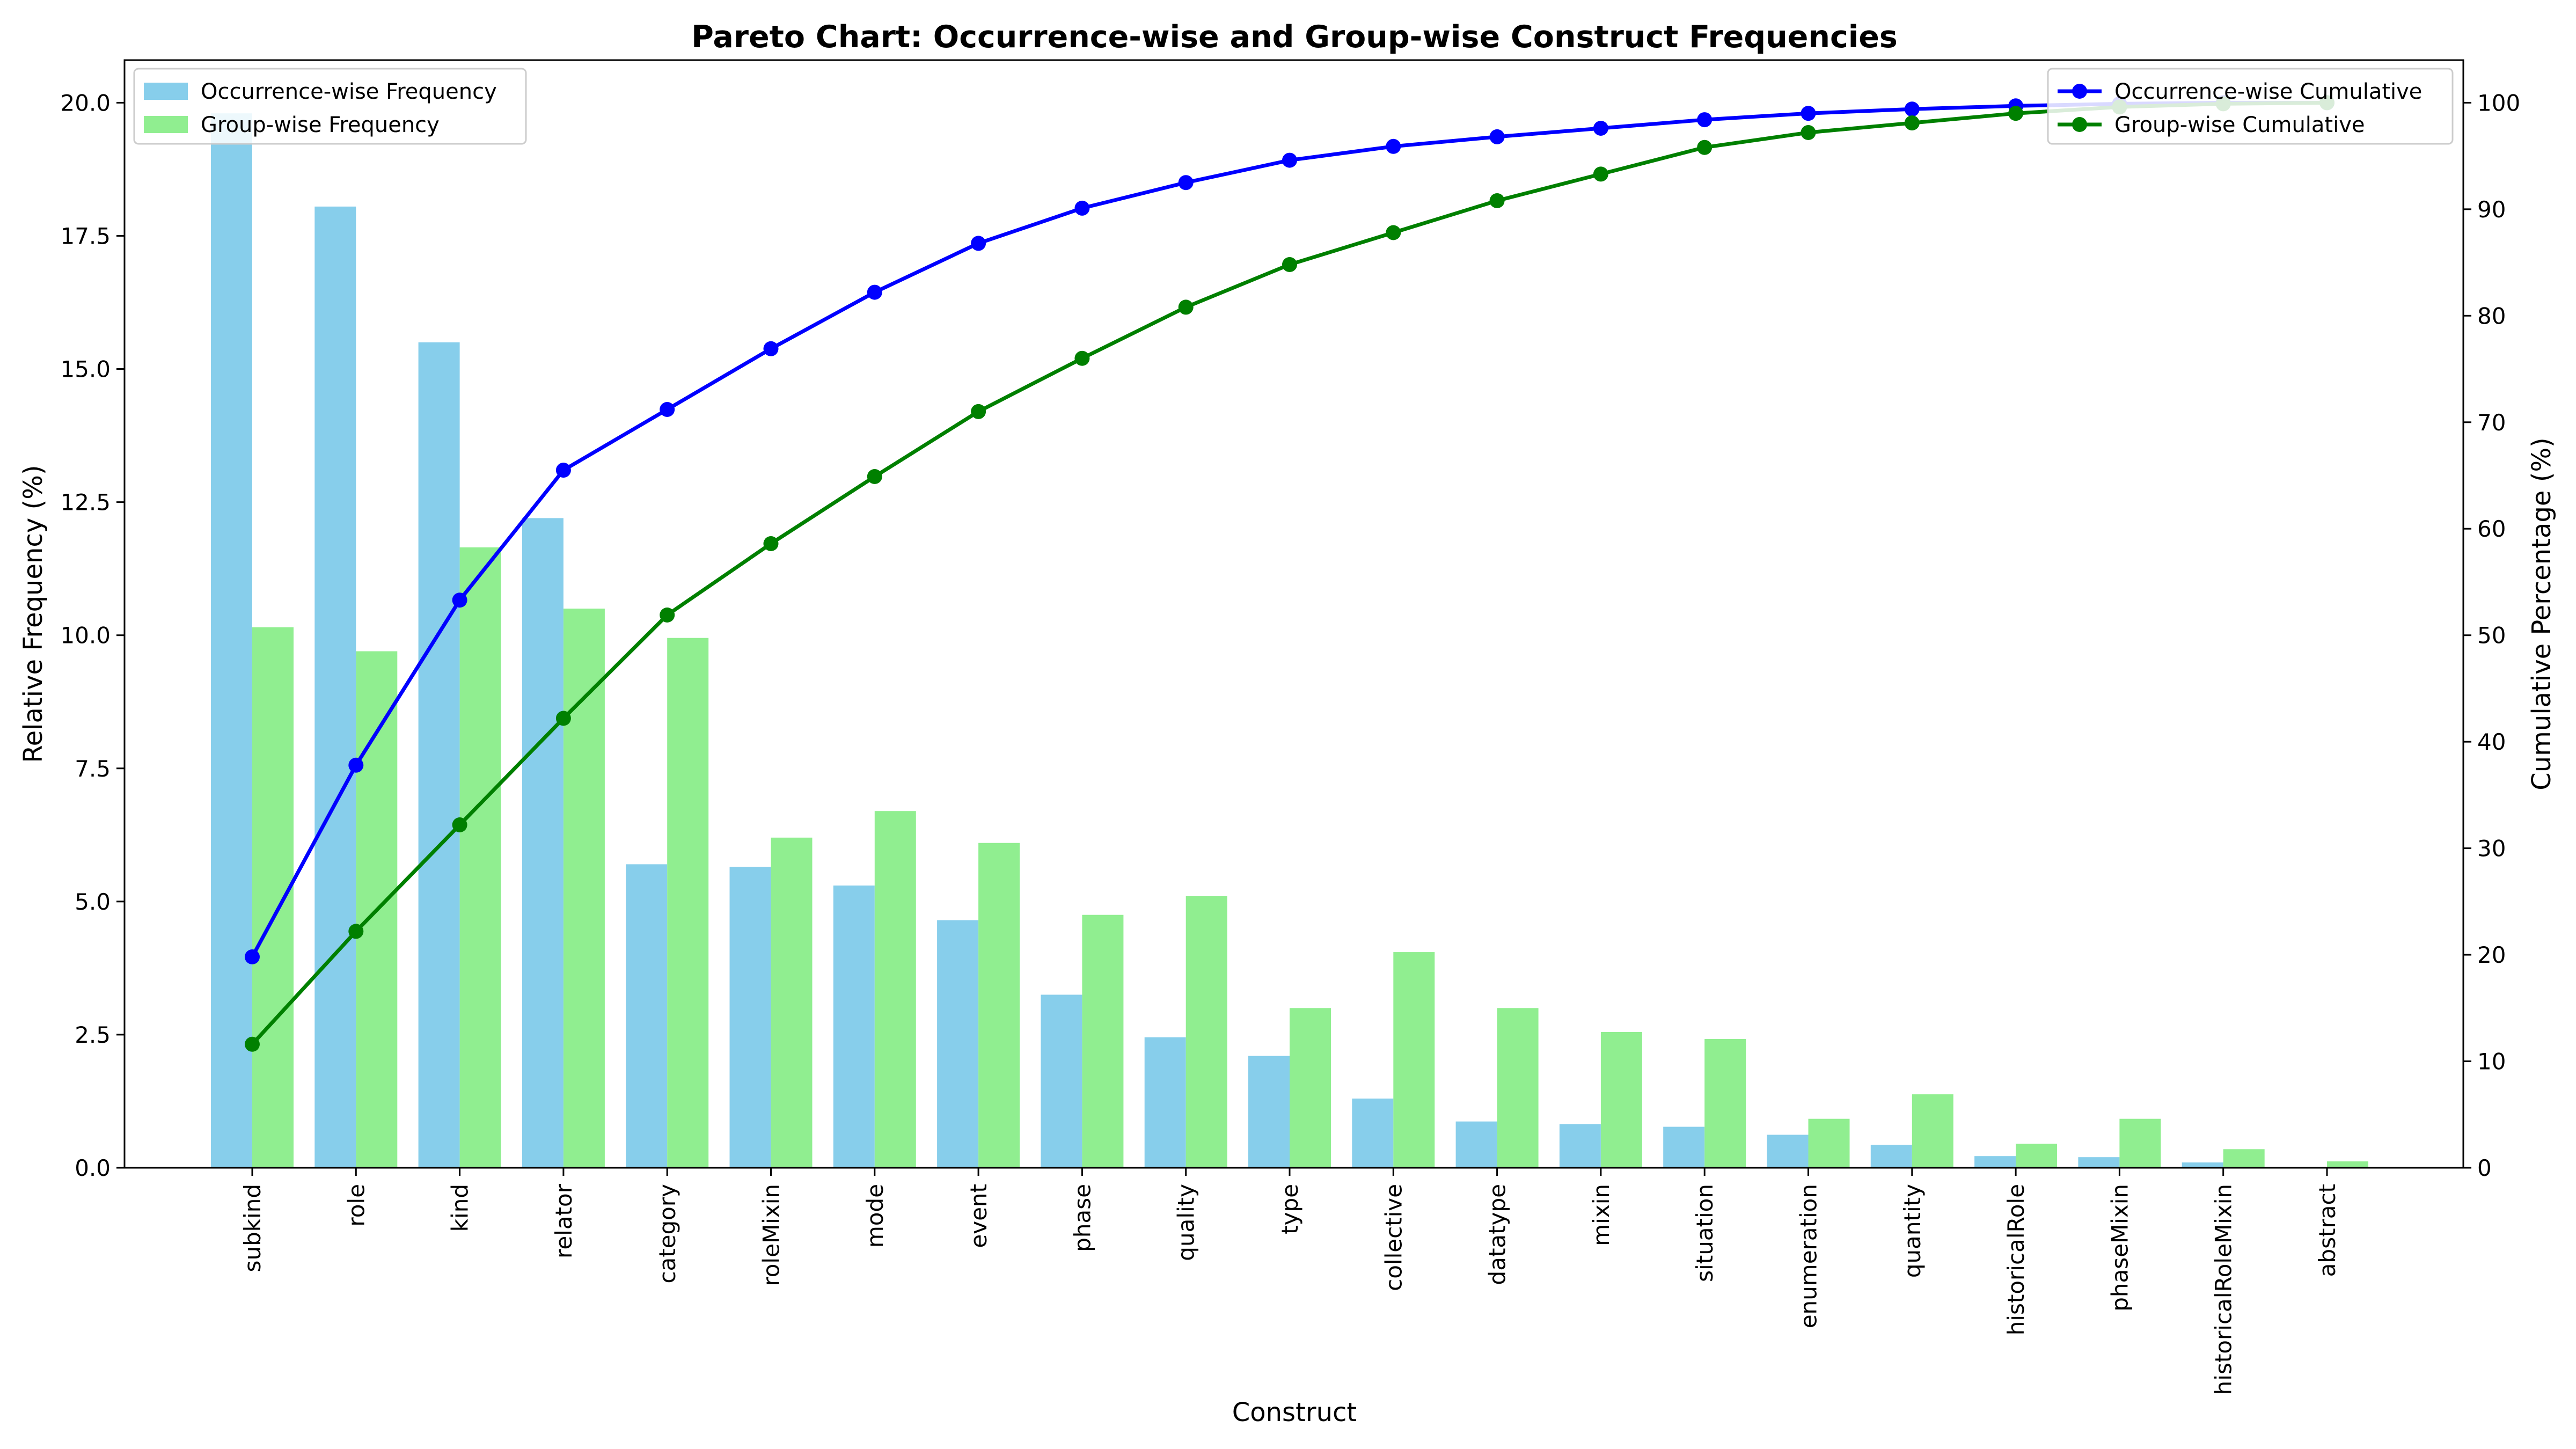  Describe the element at coordinates (667, 1234) in the screenshot. I see `x-tick-label-category: category` at that location.